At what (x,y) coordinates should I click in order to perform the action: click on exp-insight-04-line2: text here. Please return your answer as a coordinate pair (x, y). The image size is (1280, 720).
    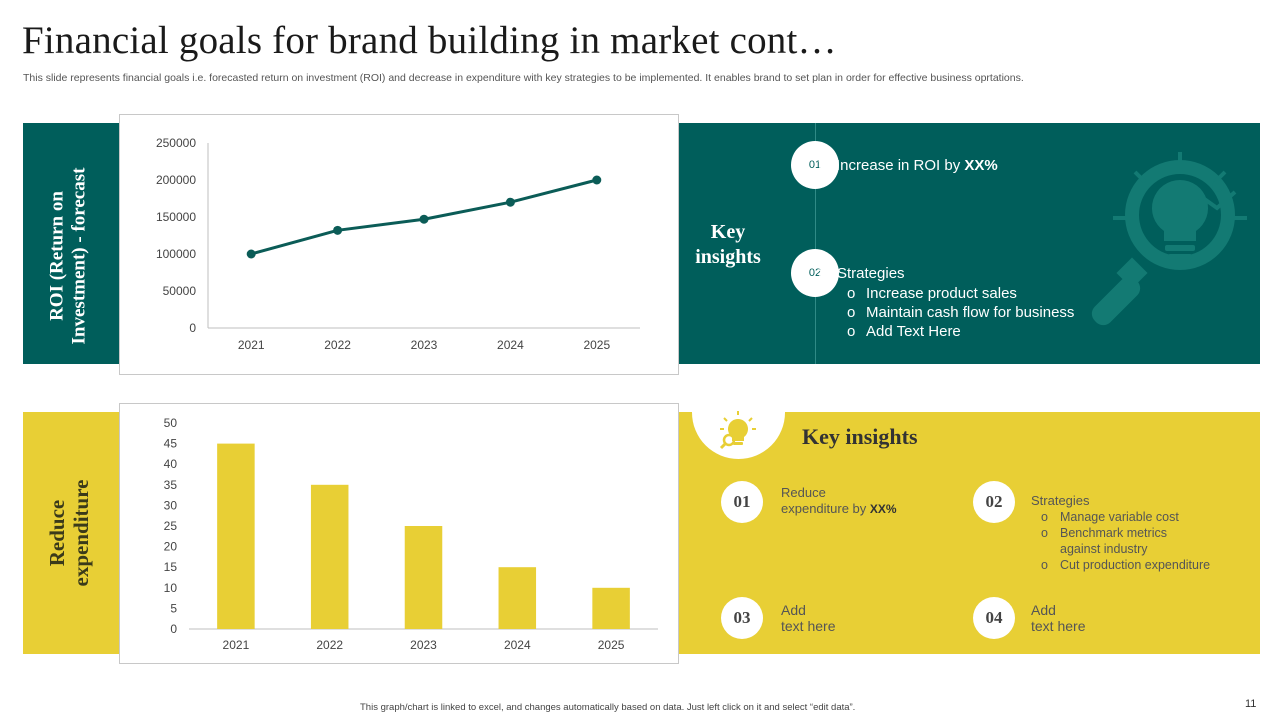
    Looking at the image, I should click on (1058, 626).